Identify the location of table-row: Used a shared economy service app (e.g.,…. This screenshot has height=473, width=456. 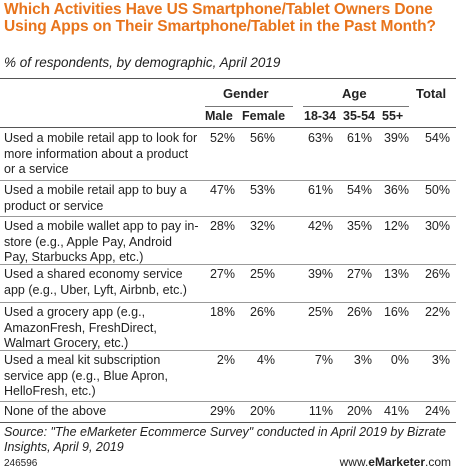
(228, 283).